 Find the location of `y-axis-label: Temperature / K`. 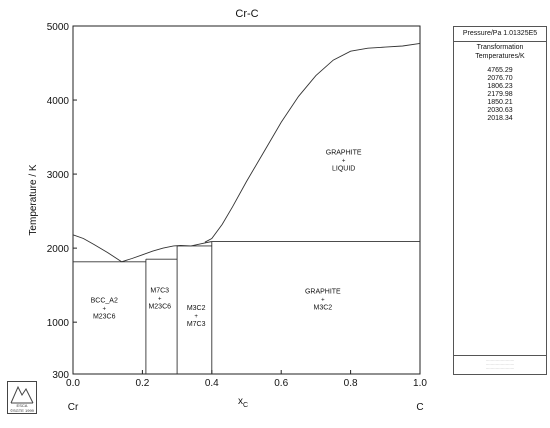

y-axis-label: Temperature / K is located at coordinates (33, 199).